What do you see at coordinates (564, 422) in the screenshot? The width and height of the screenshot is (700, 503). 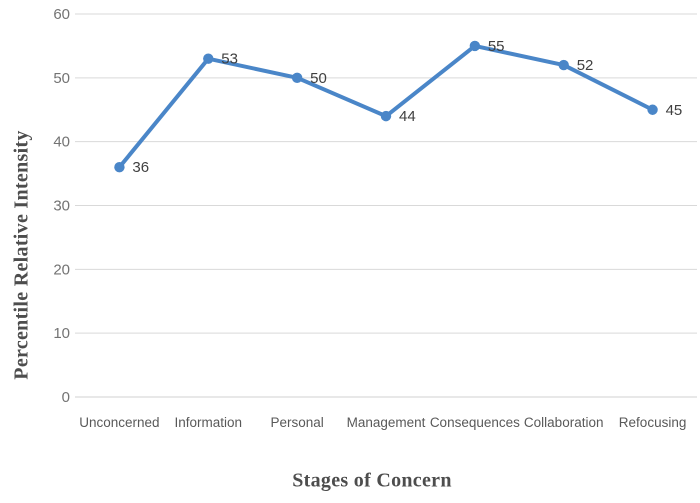 I see `x-category-label: Collaboration` at bounding box center [564, 422].